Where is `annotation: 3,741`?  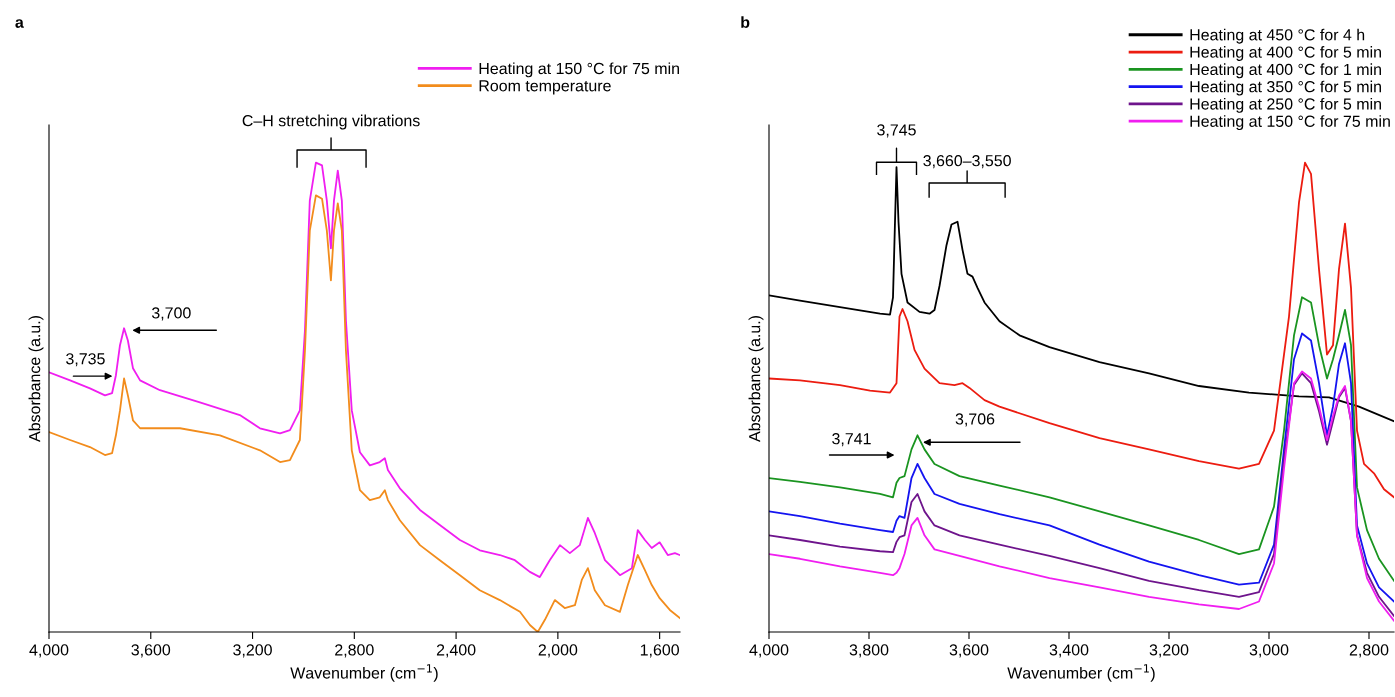
annotation: 3,741 is located at coordinates (851, 440).